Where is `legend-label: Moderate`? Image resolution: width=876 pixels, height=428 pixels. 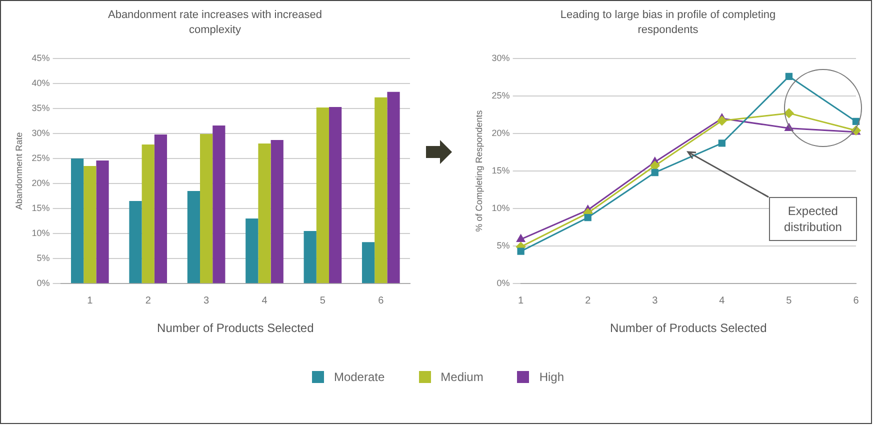
legend-label: Moderate is located at coordinates (358, 377).